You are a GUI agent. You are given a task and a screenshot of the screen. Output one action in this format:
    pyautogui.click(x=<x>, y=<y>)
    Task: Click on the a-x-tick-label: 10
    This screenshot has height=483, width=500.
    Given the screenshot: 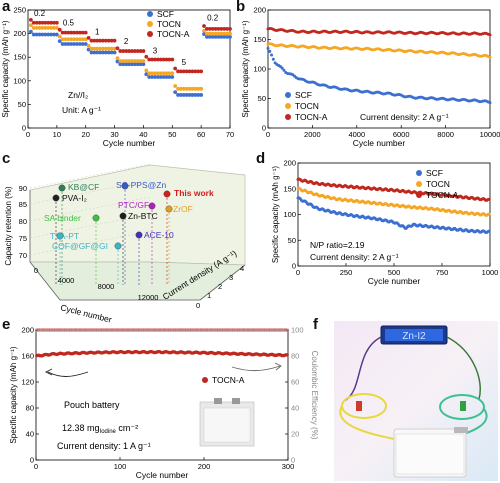 What is the action you would take?
    pyautogui.click(x=57, y=134)
    